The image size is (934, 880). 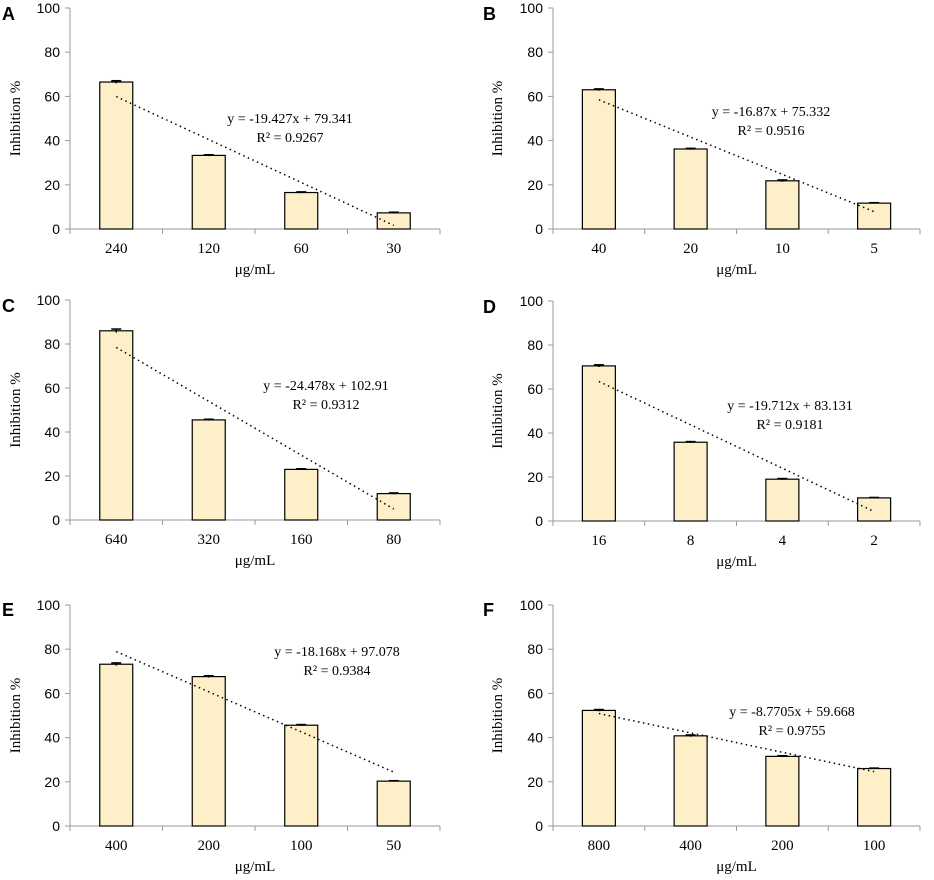 What do you see at coordinates (209, 249) in the screenshot?
I see `x-tick-label: 120` at bounding box center [209, 249].